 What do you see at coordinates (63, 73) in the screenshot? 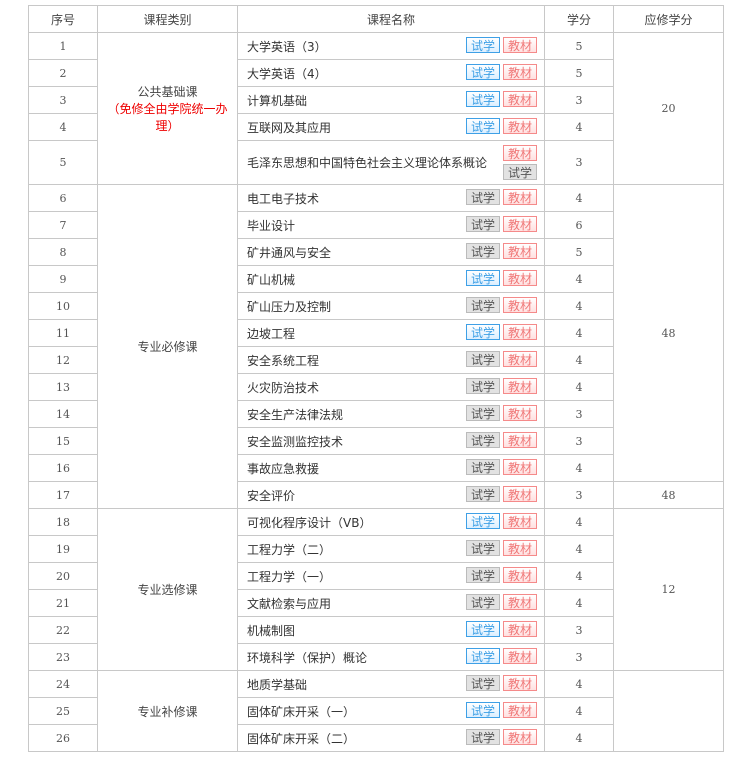
I see `row-number: 2` at bounding box center [63, 73].